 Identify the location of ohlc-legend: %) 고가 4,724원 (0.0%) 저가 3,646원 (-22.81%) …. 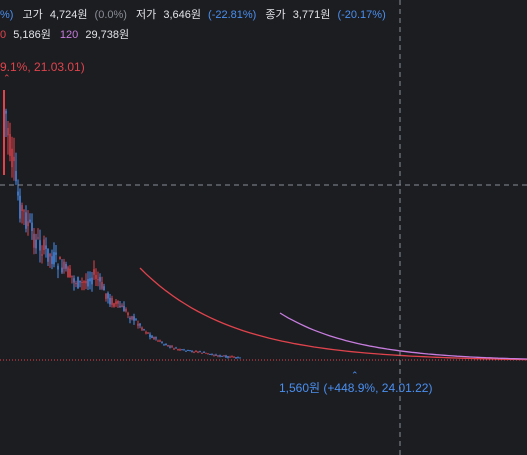
(195, 14).